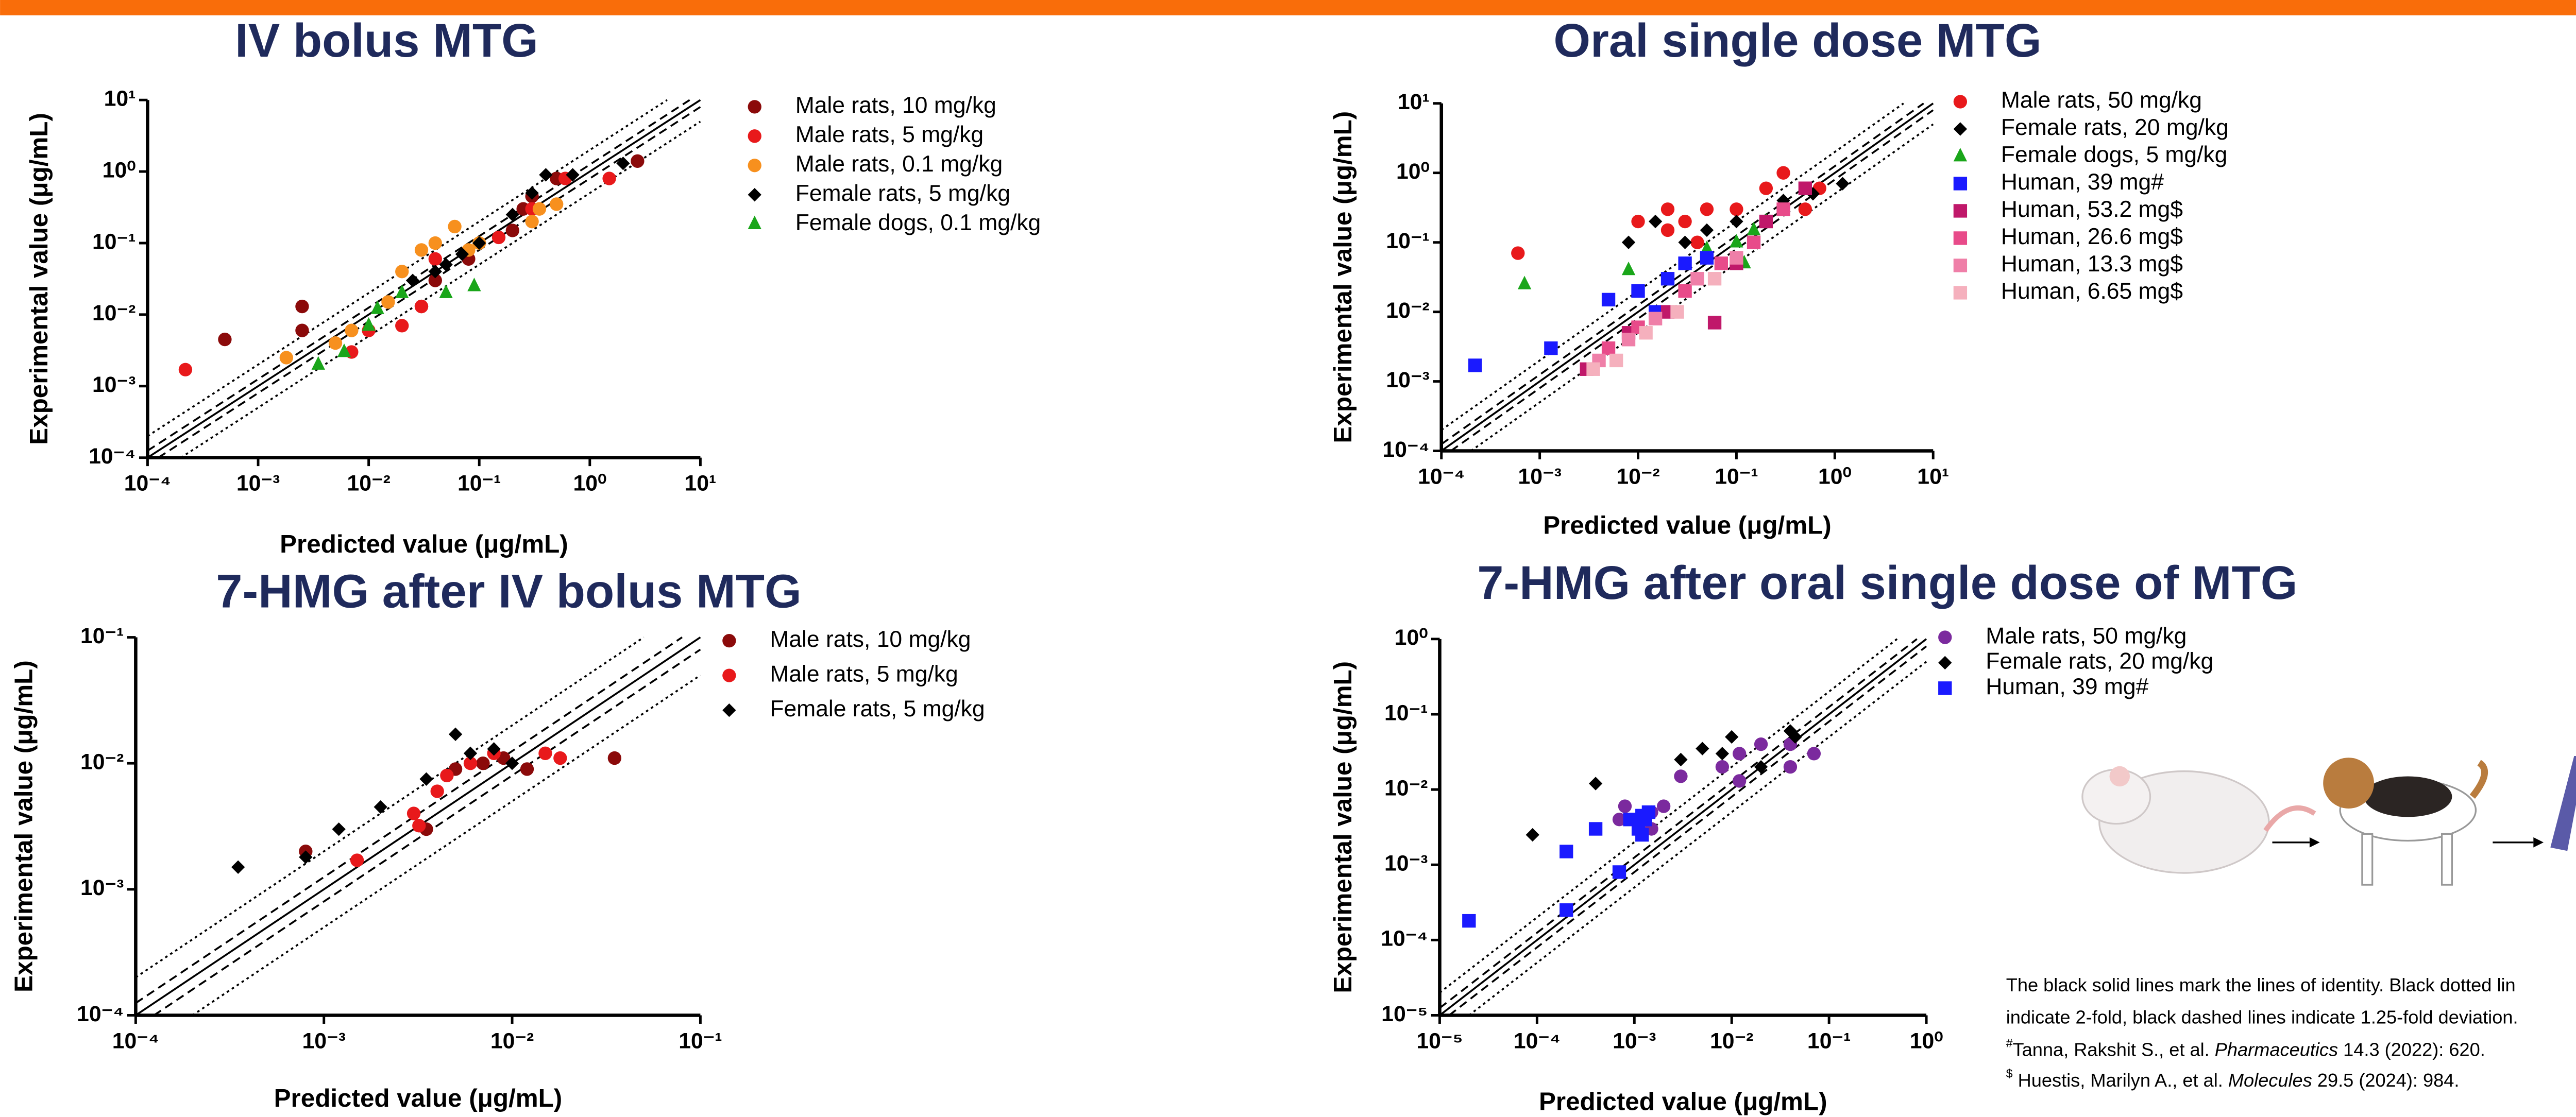 The height and width of the screenshot is (1117, 2576). What do you see at coordinates (2092, 264) in the screenshot?
I see `legend-label: Human, 13.3 mg$` at bounding box center [2092, 264].